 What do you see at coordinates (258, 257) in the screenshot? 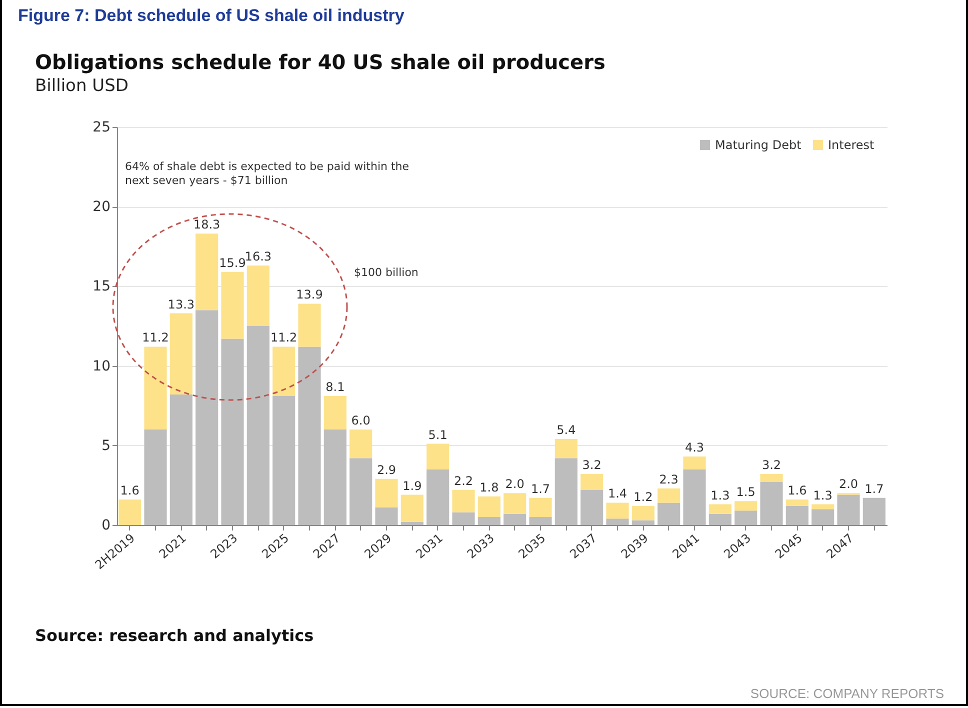
I see `total-label: 16.3` at bounding box center [258, 257].